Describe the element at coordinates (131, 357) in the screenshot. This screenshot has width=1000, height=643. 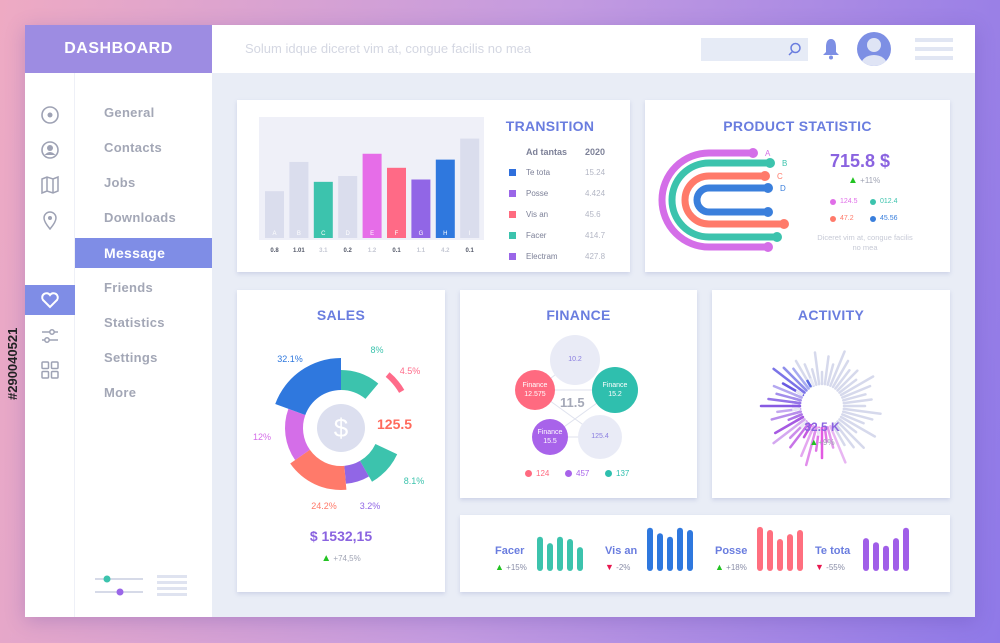
I see `sidebar-item-settings: Settings` at that location.